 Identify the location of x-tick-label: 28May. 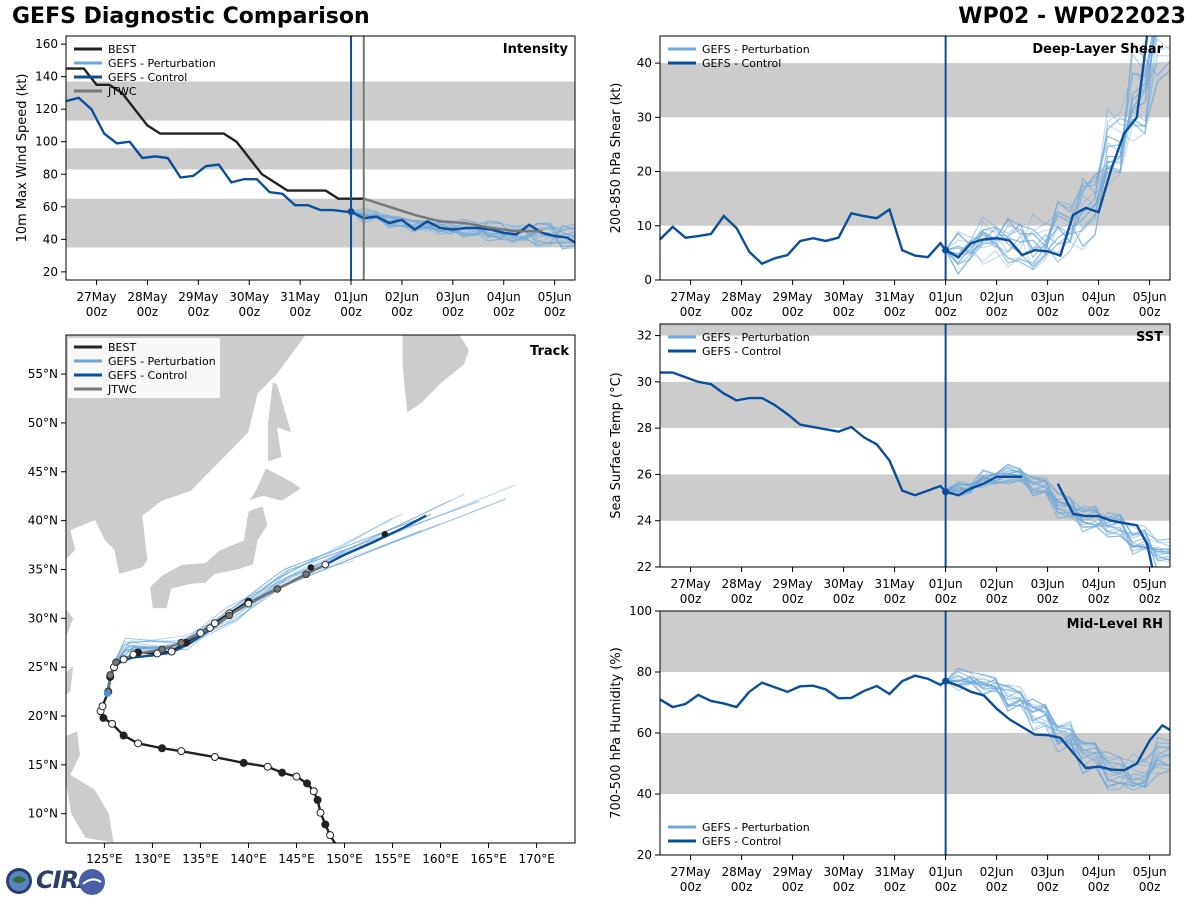
(742, 297).